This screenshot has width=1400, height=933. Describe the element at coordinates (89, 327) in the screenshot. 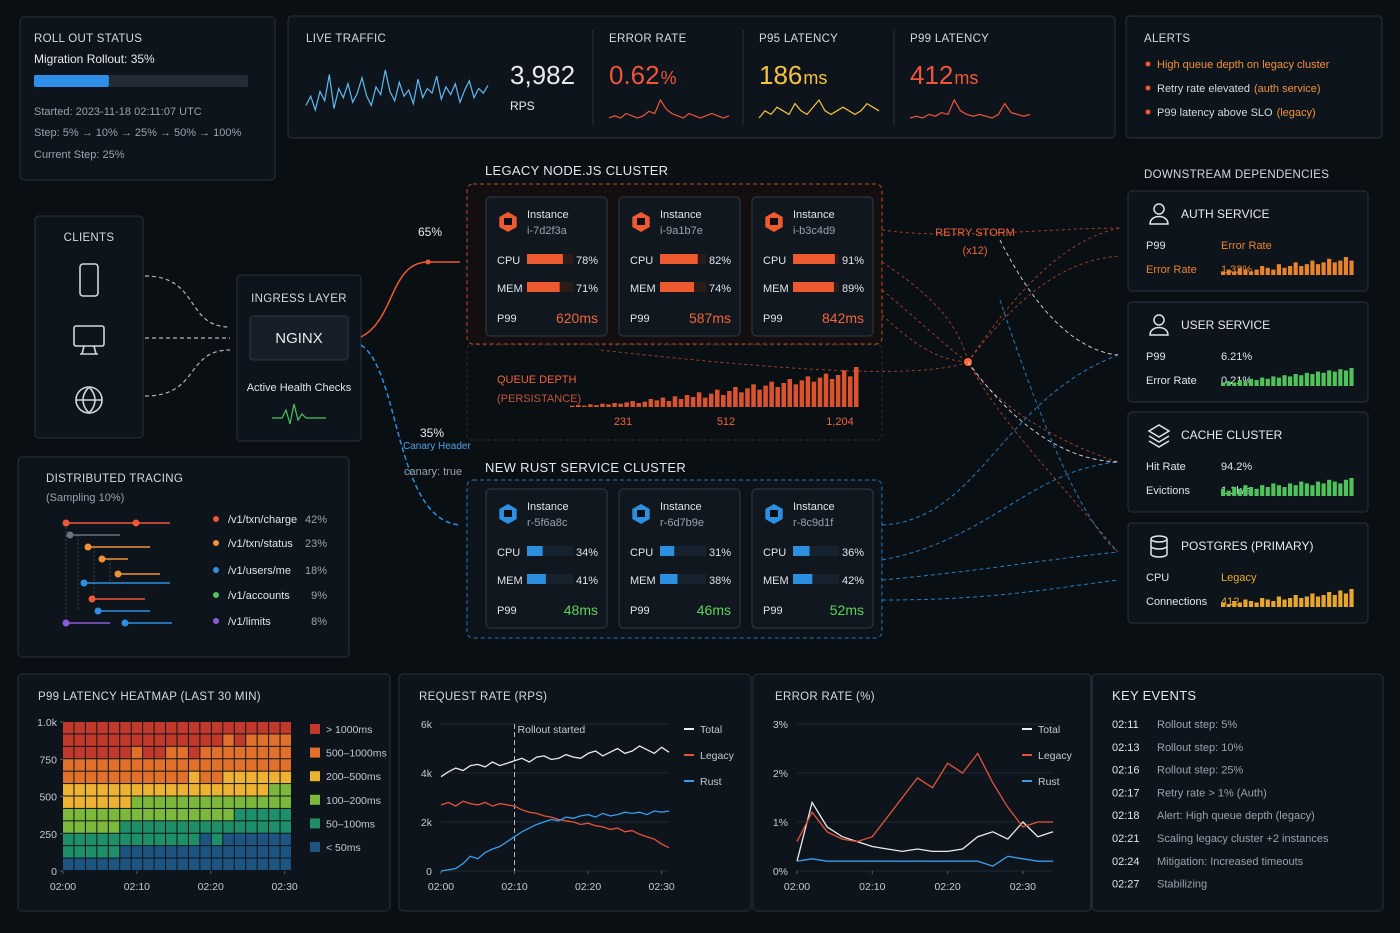

I see `clients-panel` at that location.